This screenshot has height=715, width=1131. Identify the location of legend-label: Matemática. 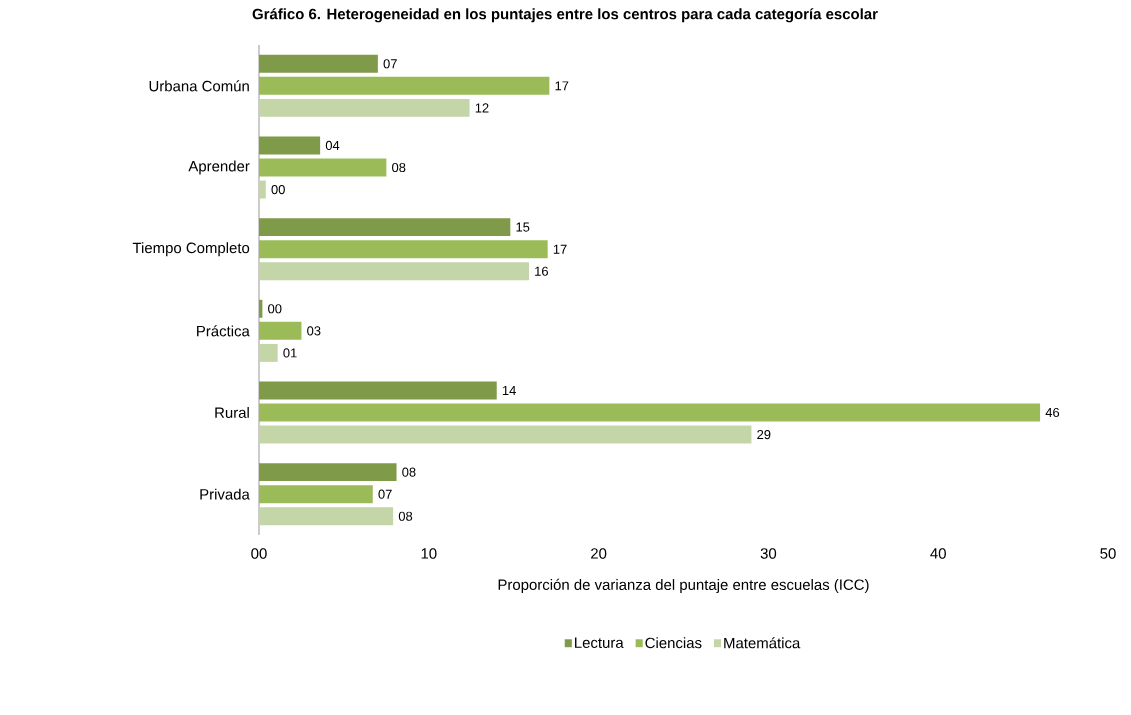
(762, 643).